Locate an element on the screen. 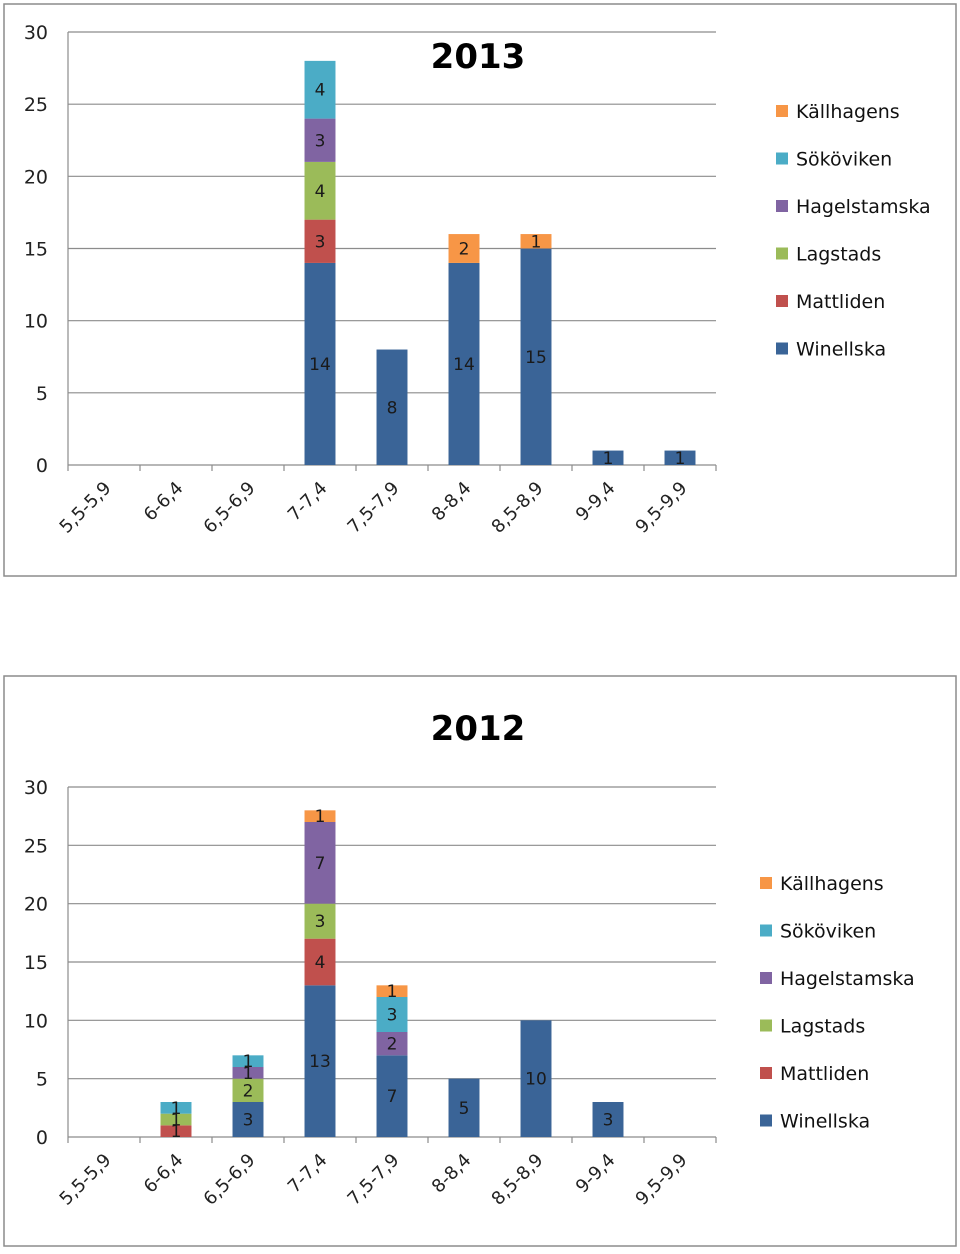 The width and height of the screenshot is (960, 1254). data-label: 8 is located at coordinates (392, 408).